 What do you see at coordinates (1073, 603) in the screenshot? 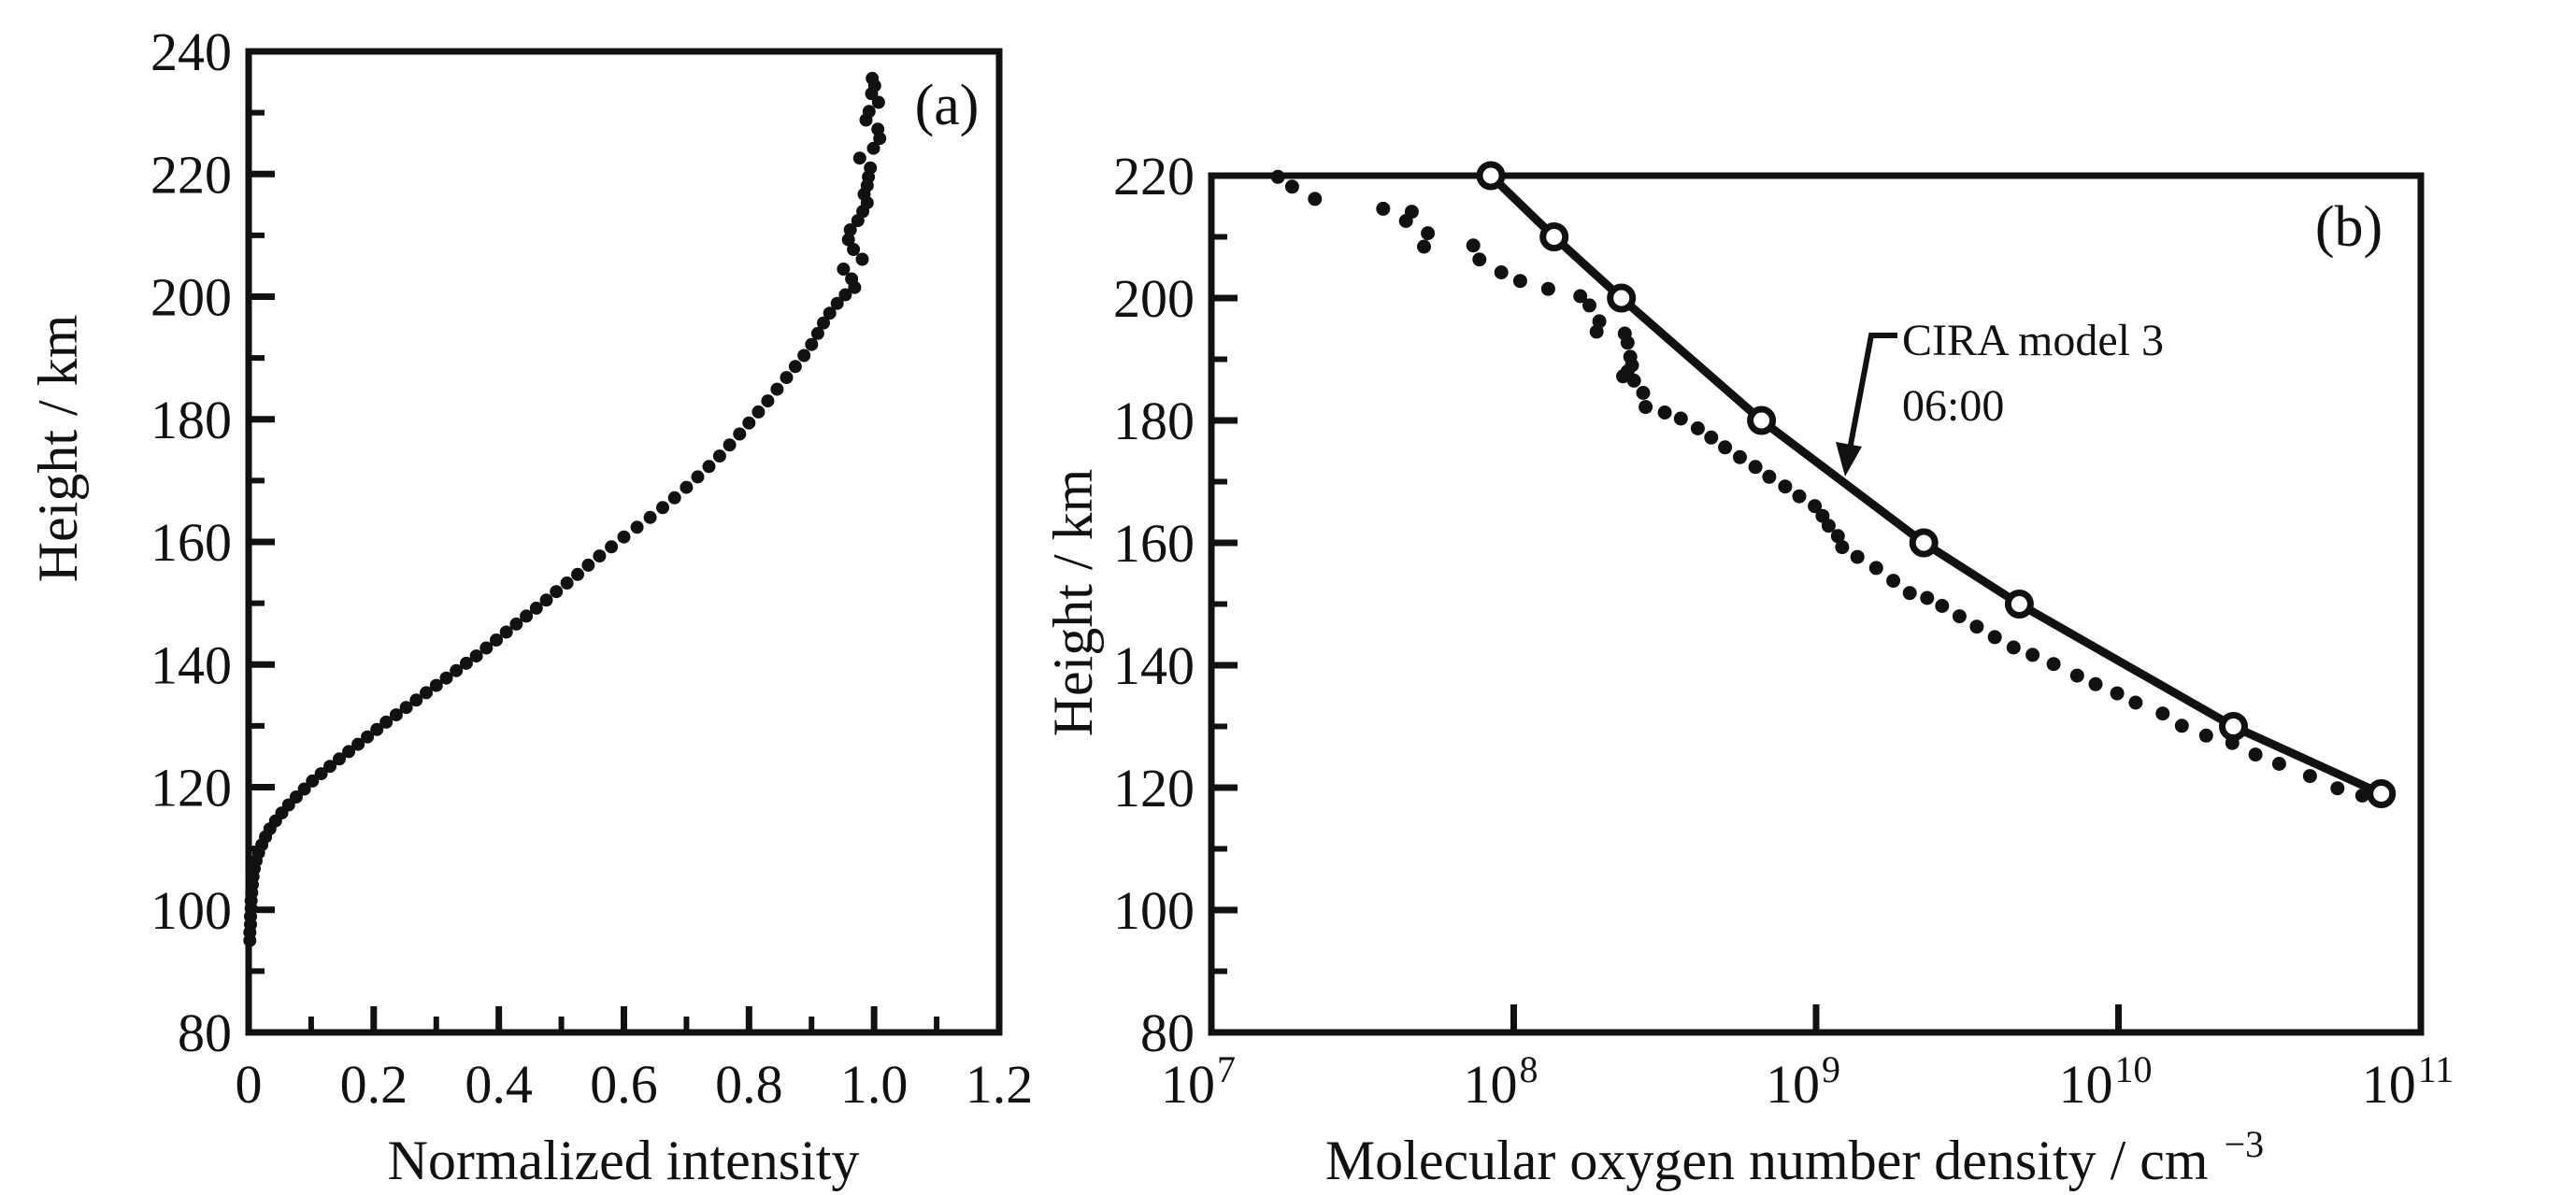
I see `panel-b-y-axis-title: Height / km` at bounding box center [1073, 603].